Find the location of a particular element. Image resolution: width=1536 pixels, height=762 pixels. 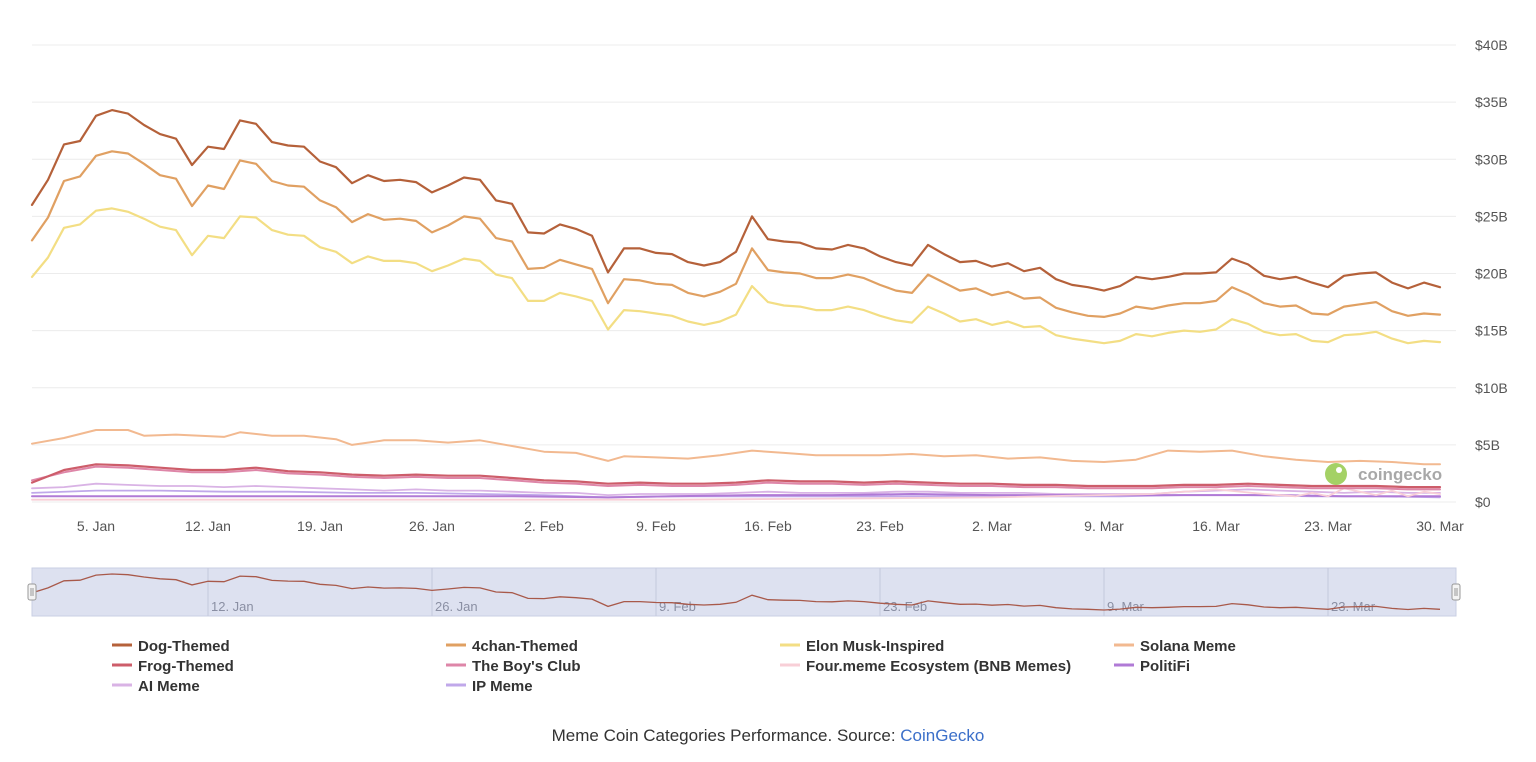

y-axis-labels: $0 $5B $10B $15B $20B $25B $30B $35B $40B is located at coordinates (1491, 273).